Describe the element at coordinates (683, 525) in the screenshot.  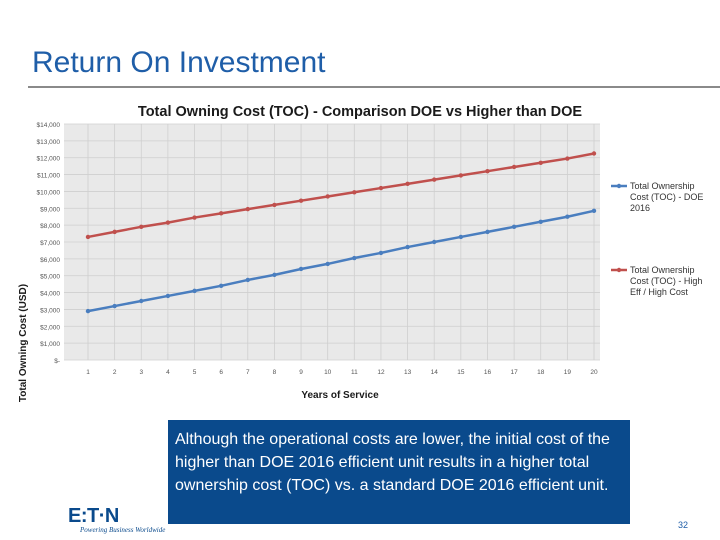
I see `page-number: 32` at that location.